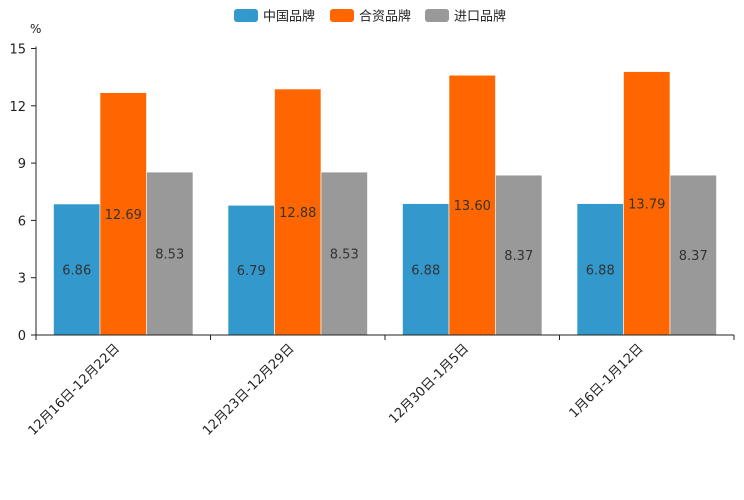 This screenshot has height=500, width=744. Describe the element at coordinates (607, 381) in the screenshot. I see `x-tick-label: 1月6日-1月12日` at that location.